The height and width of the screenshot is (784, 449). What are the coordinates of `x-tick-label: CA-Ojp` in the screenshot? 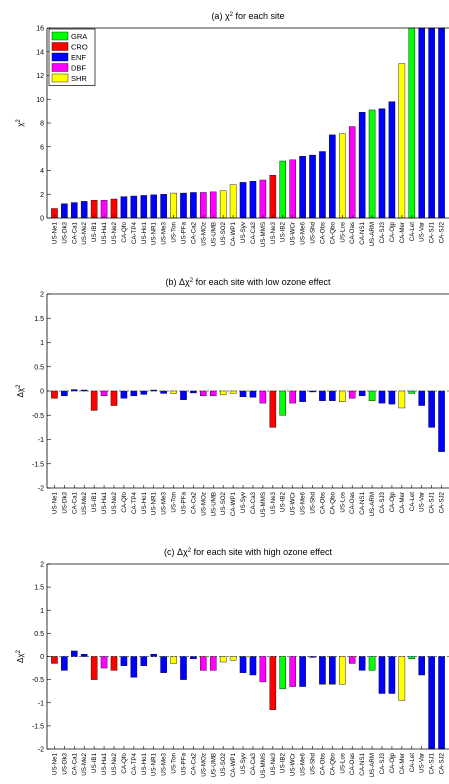 It's located at (392, 762).